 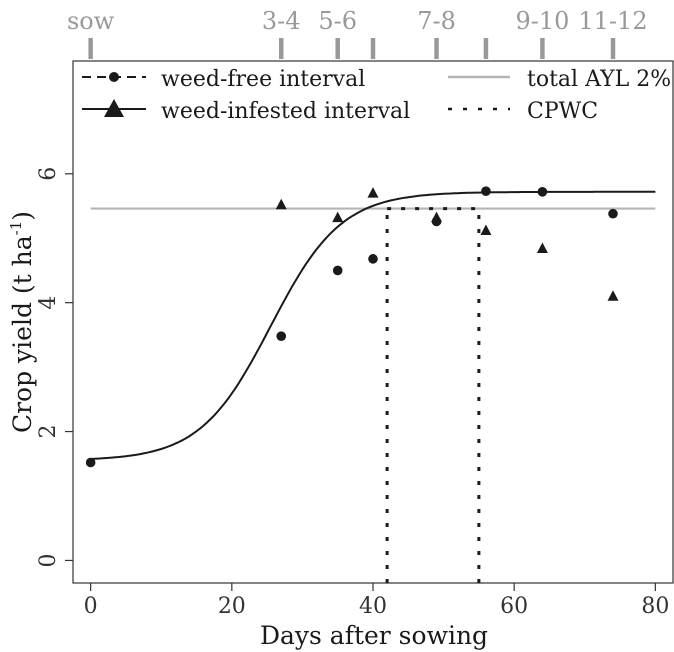 I want to click on y-axis-title: Crop yield (t ha-1), so click(x=22, y=322).